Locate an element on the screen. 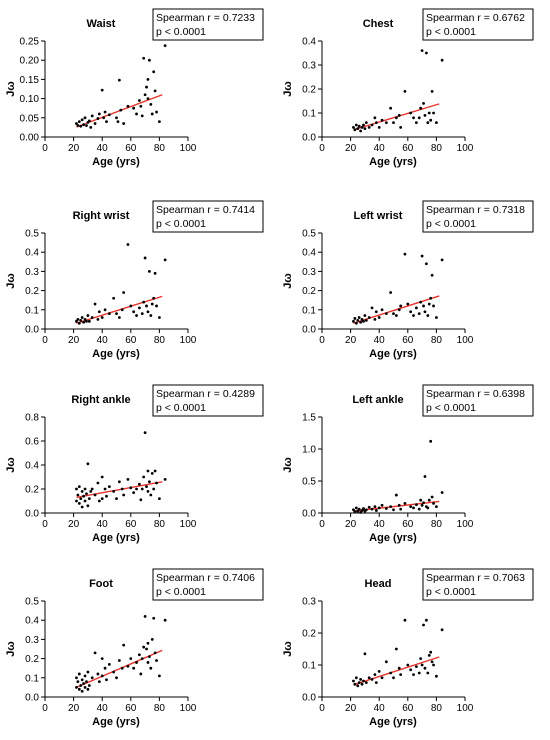  panel-title: Right wrist is located at coordinates (101, 216).